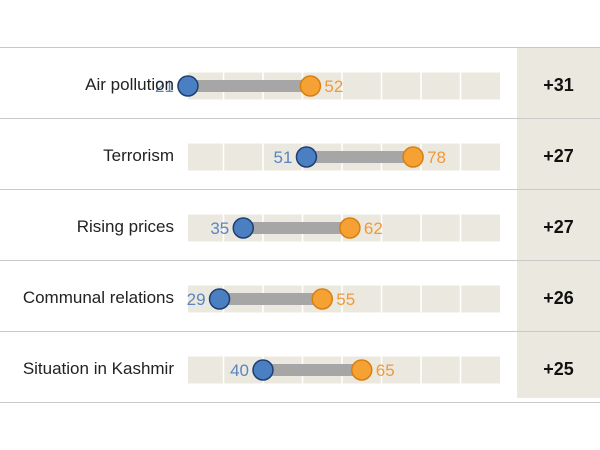 The image size is (600, 450). What do you see at coordinates (219, 228) in the screenshot?
I see `low-value-label: 35` at bounding box center [219, 228].